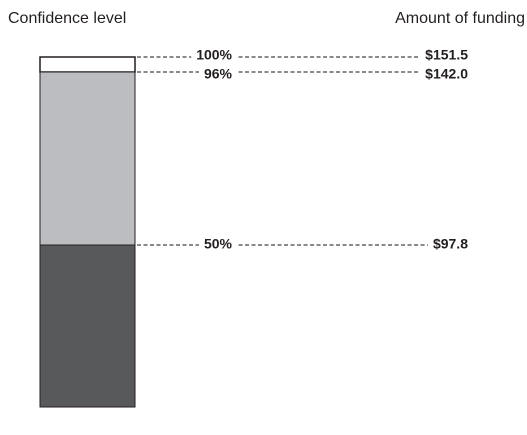 Image resolution: width=527 pixels, height=435 pixels. I want to click on top-segment, so click(87, 64).